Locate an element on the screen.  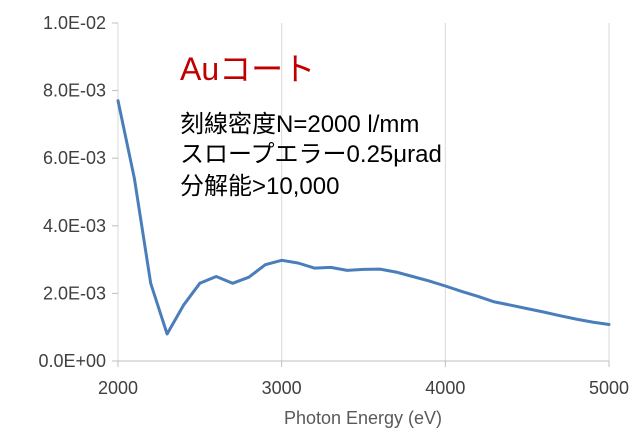
annotation-line: 分解能>10,000 is located at coordinates (259, 186).